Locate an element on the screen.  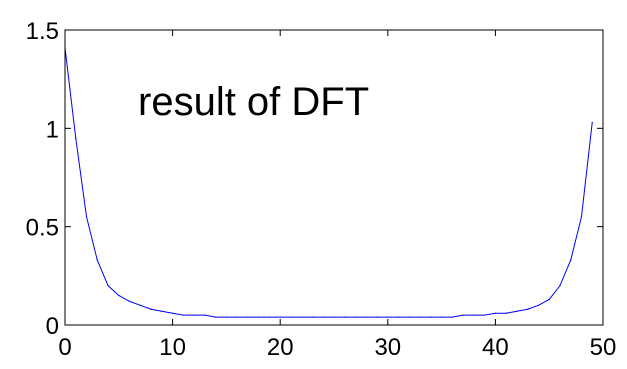
x-tick-label: 40 is located at coordinates (495, 347).